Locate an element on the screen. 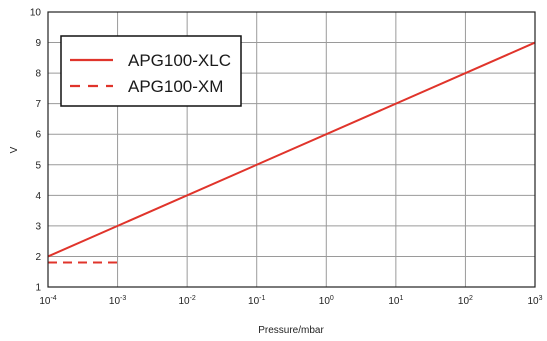  y-tick-label: 3 is located at coordinates (38, 226).